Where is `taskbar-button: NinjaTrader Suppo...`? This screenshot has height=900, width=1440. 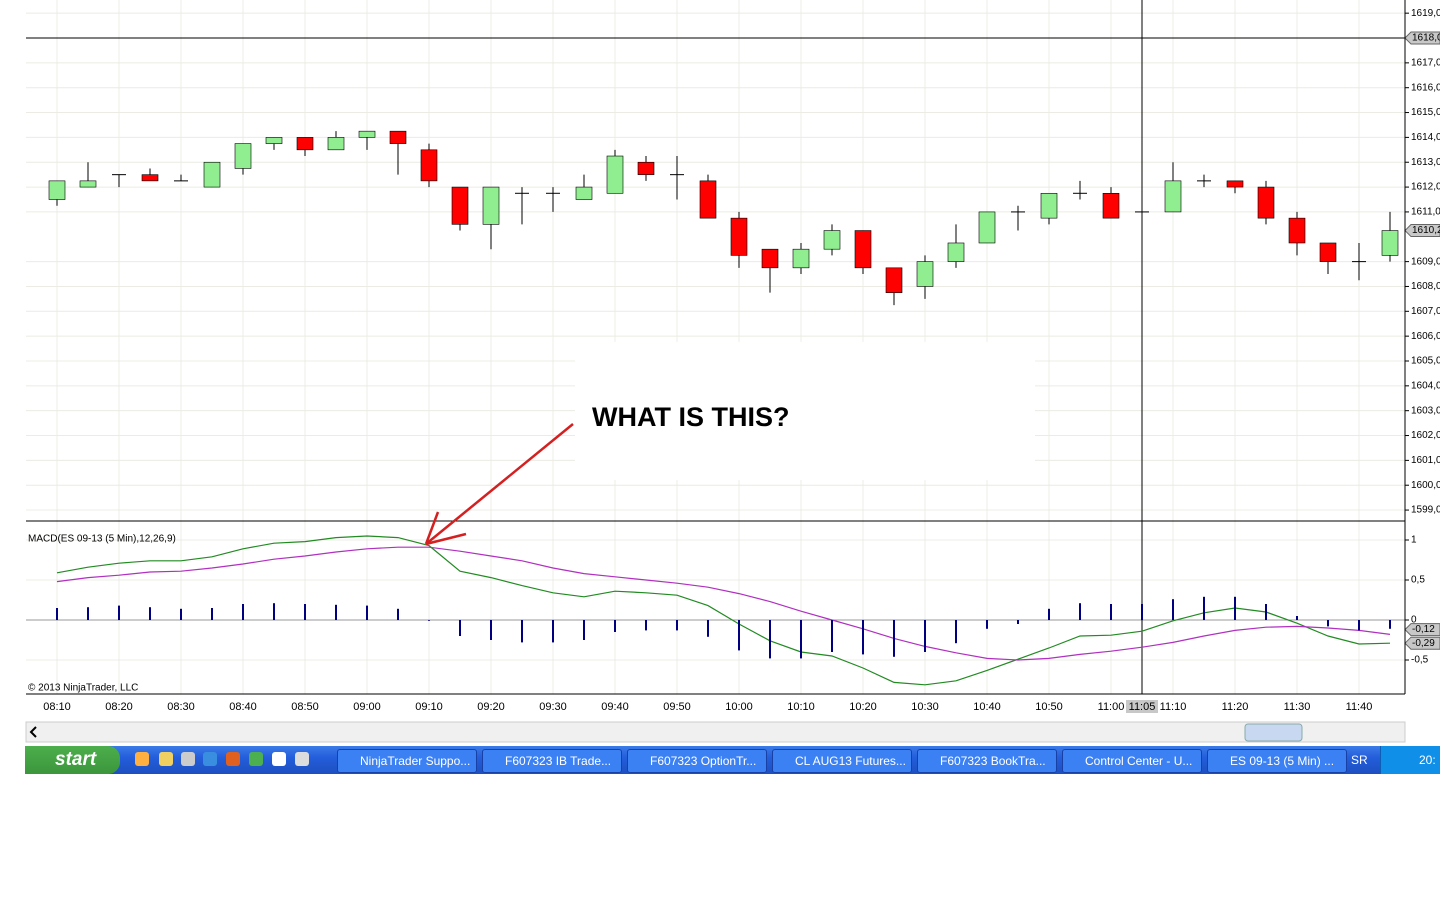
taskbar-button: NinjaTrader Suppo... is located at coordinates (407, 761).